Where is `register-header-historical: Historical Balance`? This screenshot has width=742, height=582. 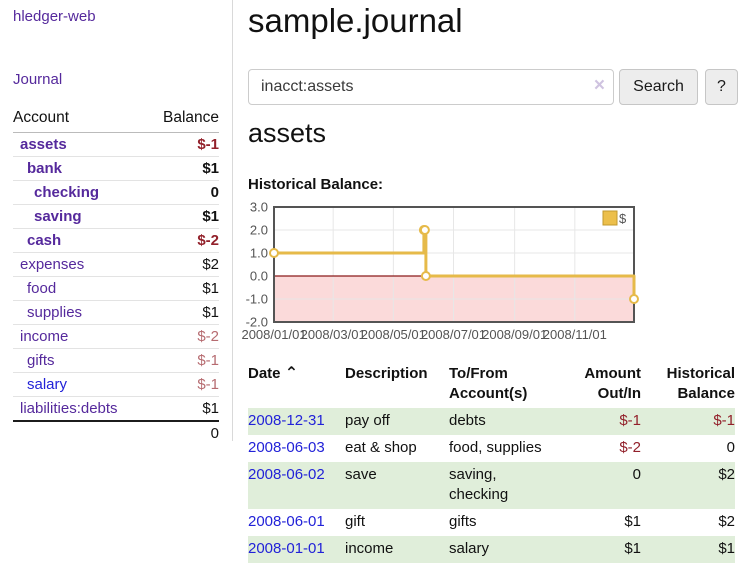 register-header-historical: Historical Balance is located at coordinates (700, 383).